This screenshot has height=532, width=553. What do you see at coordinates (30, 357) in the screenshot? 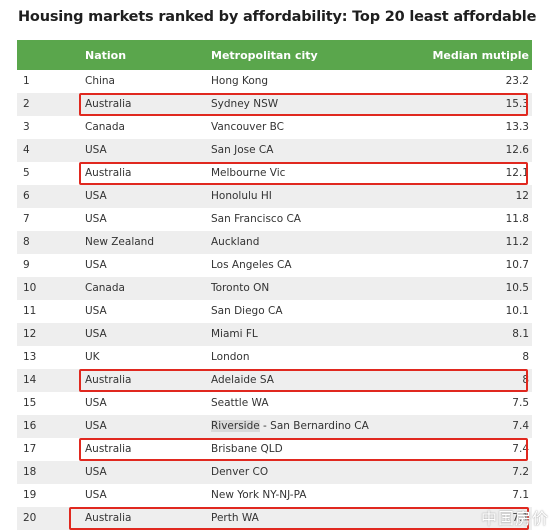
I see `row-rank: 13` at bounding box center [30, 357].